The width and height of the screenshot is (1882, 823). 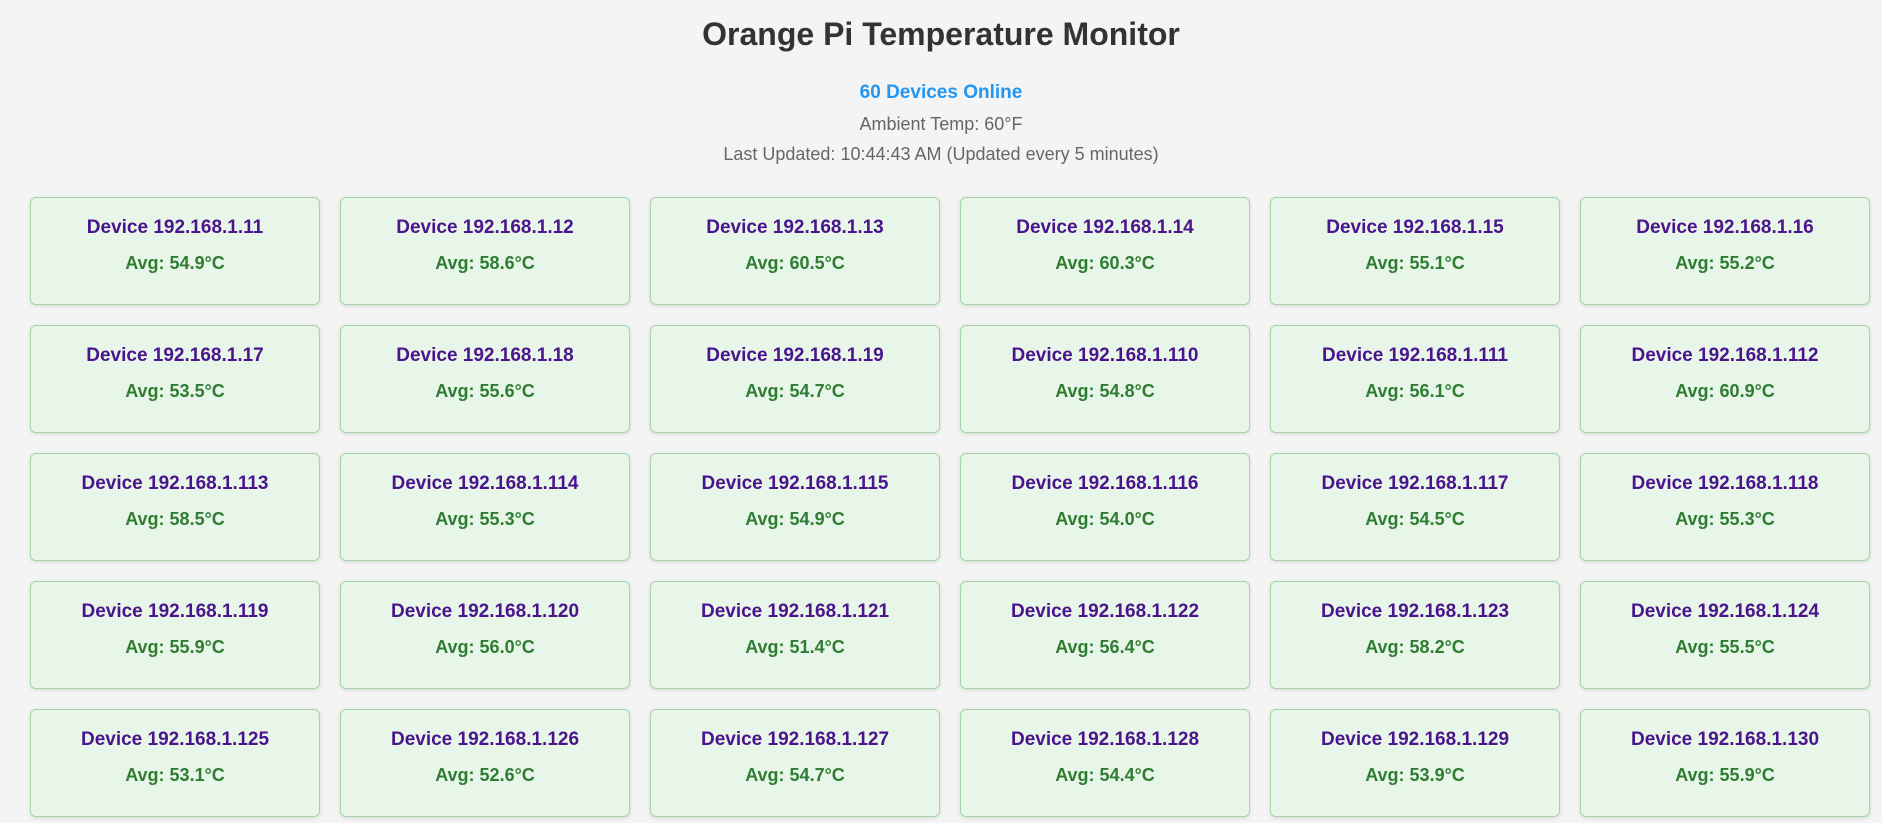 What do you see at coordinates (795, 227) in the screenshot?
I see `device-name: Device 192.168.1.13` at bounding box center [795, 227].